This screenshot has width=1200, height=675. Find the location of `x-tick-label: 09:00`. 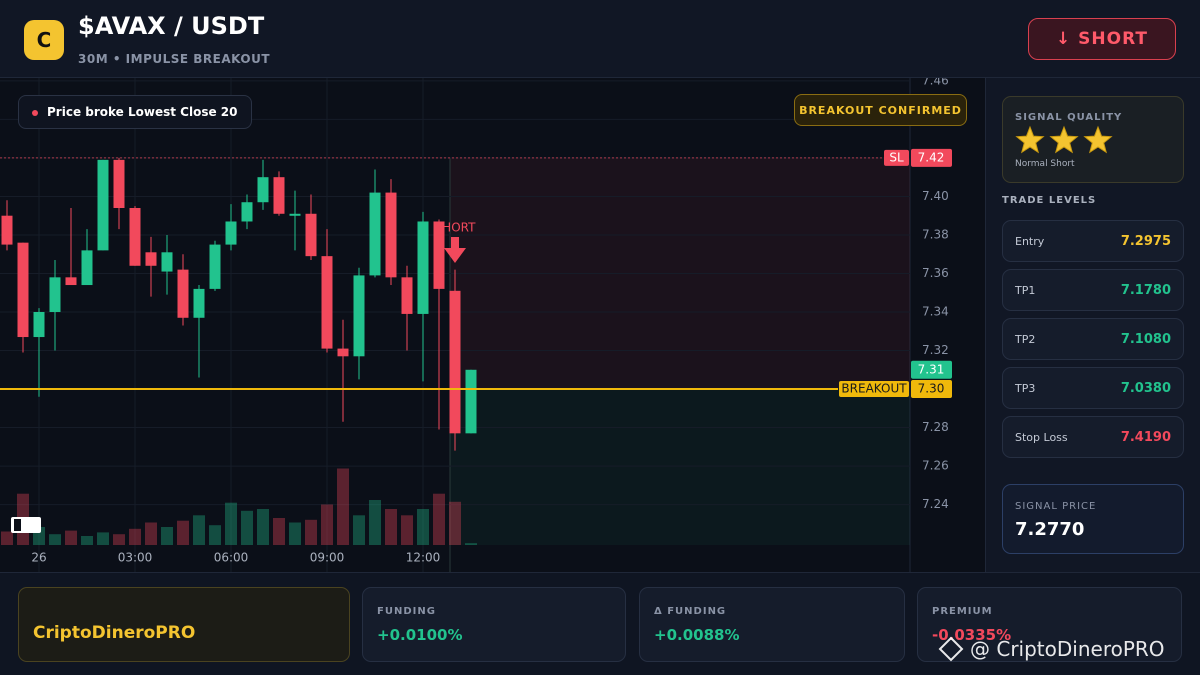

x-tick-label: 09:00 is located at coordinates (327, 558).